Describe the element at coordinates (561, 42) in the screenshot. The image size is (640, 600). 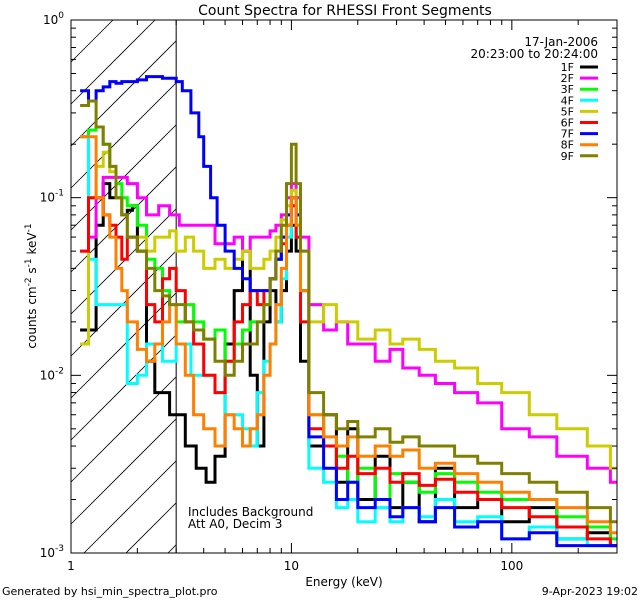
I see `header-date: 17-Jan-2006` at that location.